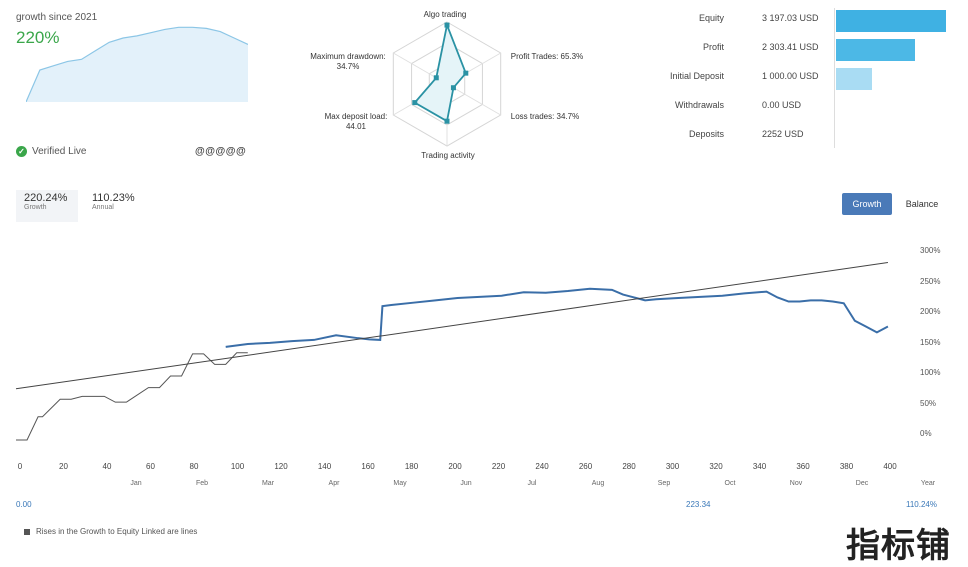 The image size is (968, 567). Describe the element at coordinates (440, 72) in the screenshot. I see `radar-area` at that location.